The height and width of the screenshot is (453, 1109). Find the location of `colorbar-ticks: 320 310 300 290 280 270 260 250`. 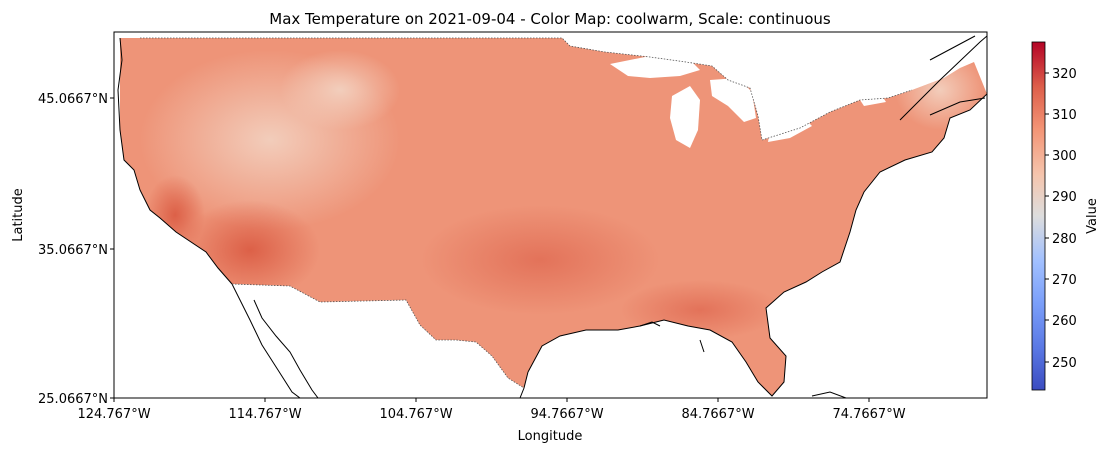

colorbar-ticks: 320 310 300 290 280 270 260 250 is located at coordinates (1061, 219).